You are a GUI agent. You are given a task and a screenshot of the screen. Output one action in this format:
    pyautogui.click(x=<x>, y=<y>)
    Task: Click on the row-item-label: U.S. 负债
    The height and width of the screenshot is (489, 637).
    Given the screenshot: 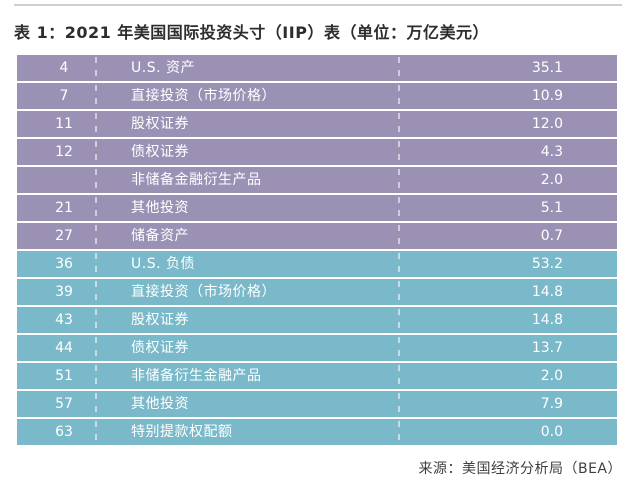 What is the action you would take?
    pyautogui.click(x=246, y=264)
    